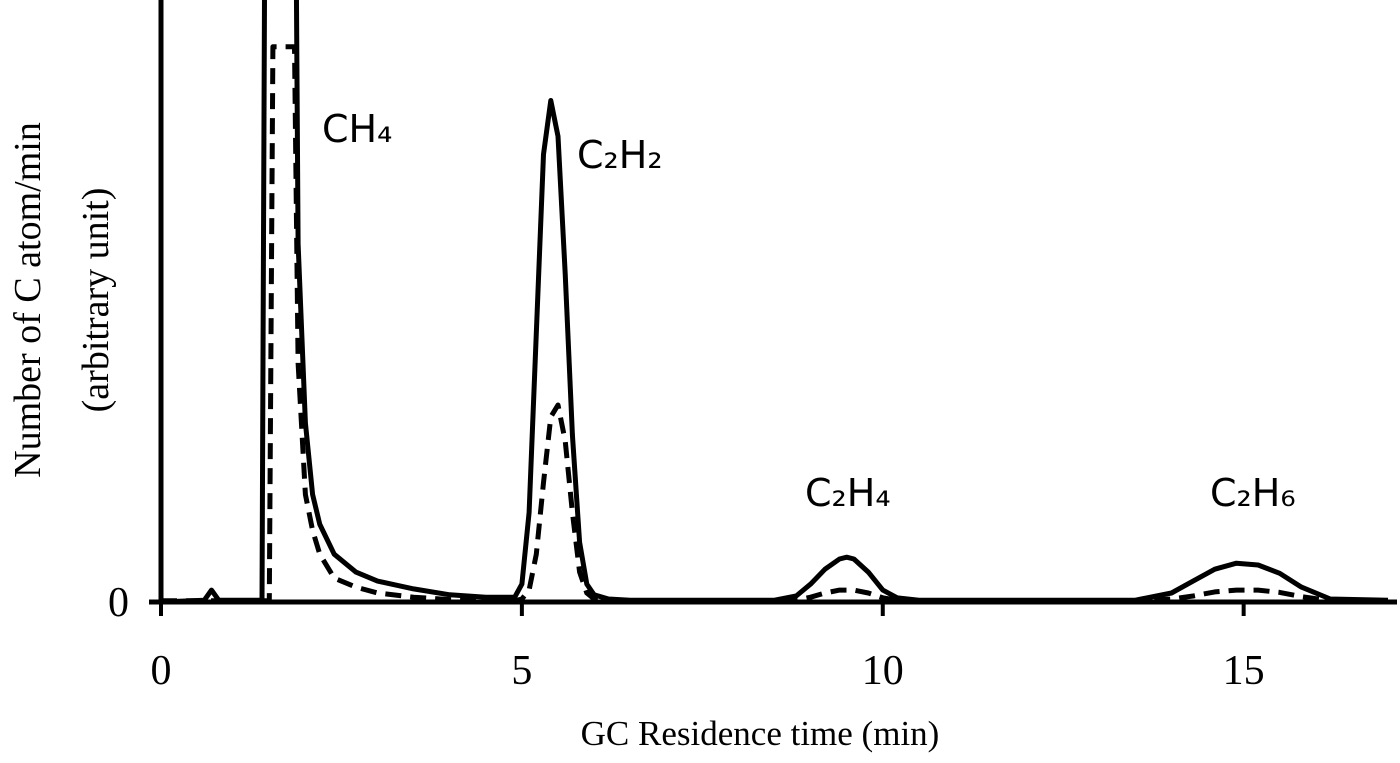  I want to click on y-axis-label: Number of C atom/min, so click(28, 300).